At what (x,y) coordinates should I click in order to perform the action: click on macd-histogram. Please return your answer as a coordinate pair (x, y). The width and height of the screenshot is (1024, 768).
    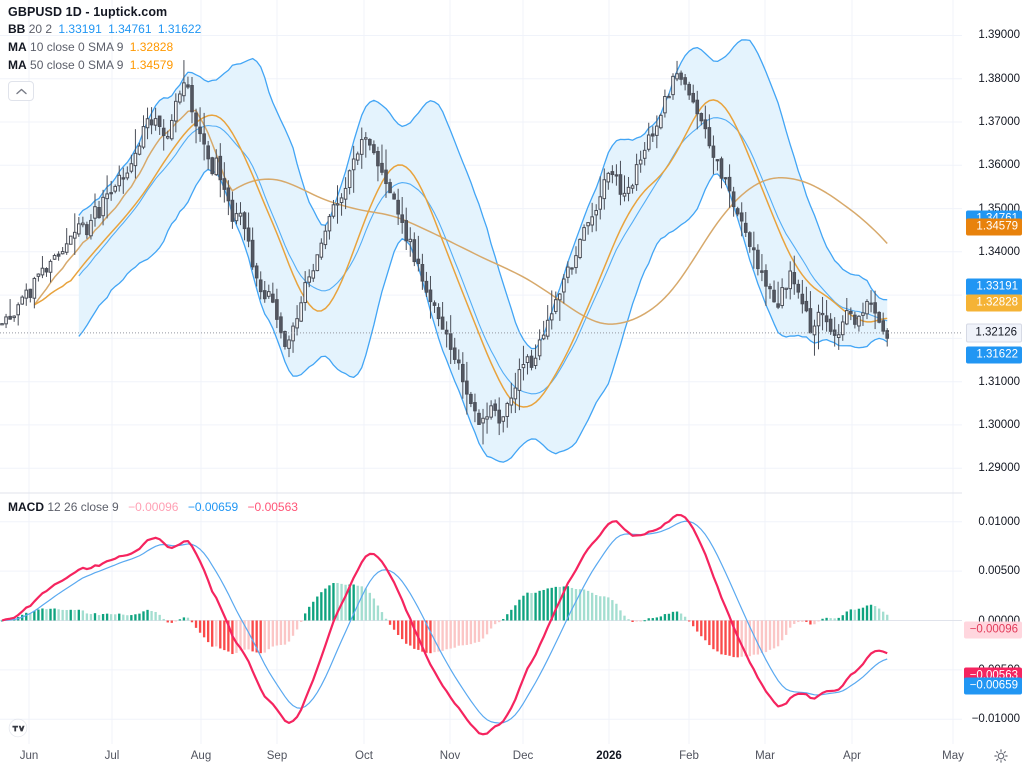
    Looking at the image, I should click on (444, 620).